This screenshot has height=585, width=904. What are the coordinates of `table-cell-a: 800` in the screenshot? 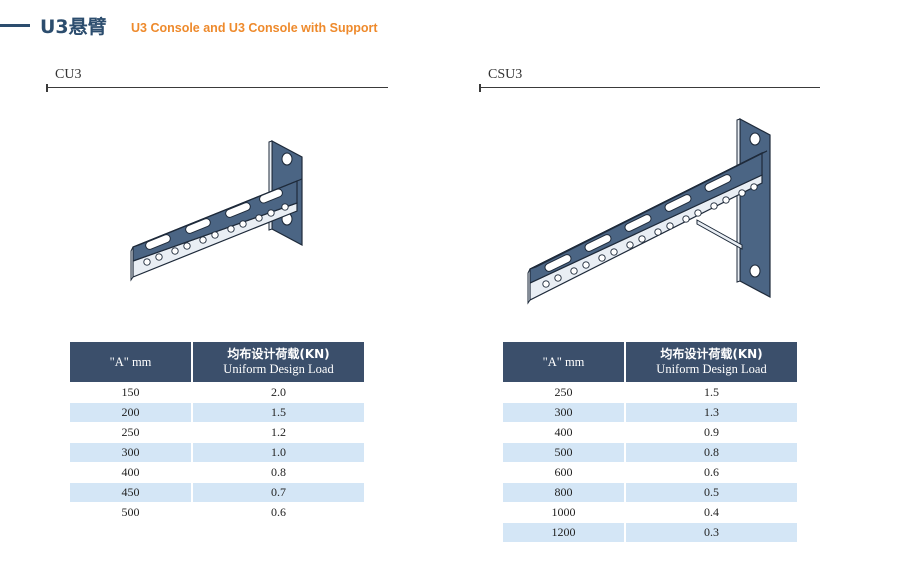 It's located at (564, 492).